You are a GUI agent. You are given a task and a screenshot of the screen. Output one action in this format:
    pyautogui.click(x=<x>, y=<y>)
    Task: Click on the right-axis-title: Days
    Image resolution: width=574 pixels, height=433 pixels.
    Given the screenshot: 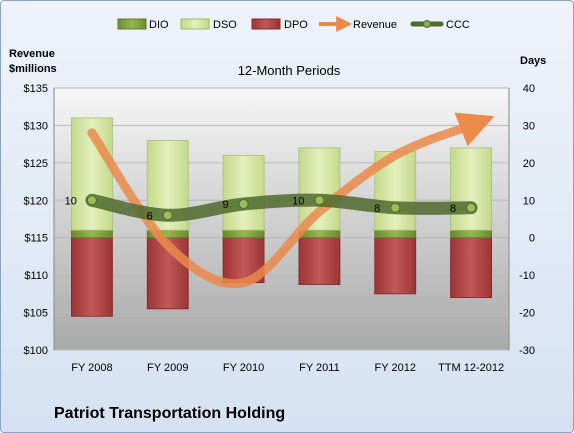 What is the action you would take?
    pyautogui.click(x=533, y=61)
    